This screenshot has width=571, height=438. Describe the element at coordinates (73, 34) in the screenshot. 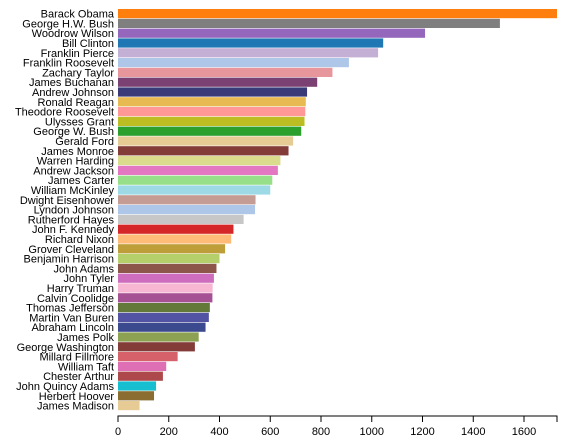

I see `category-label: Woodrow Wilson` at that location.